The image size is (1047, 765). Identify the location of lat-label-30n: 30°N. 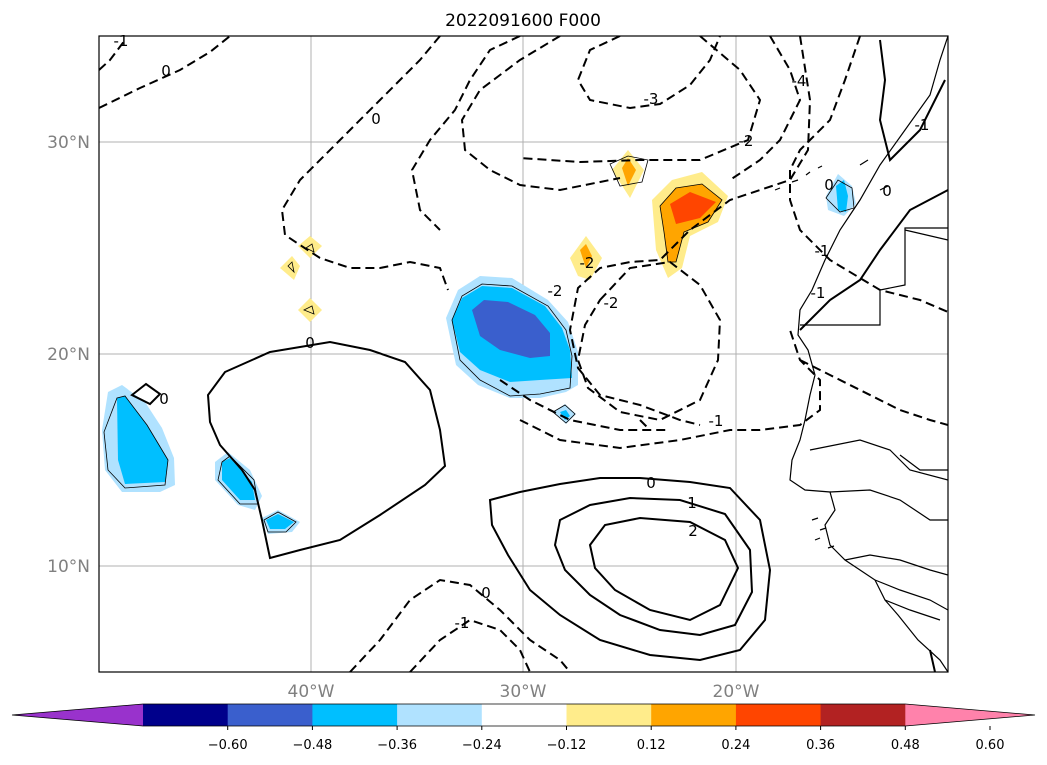
(68, 143).